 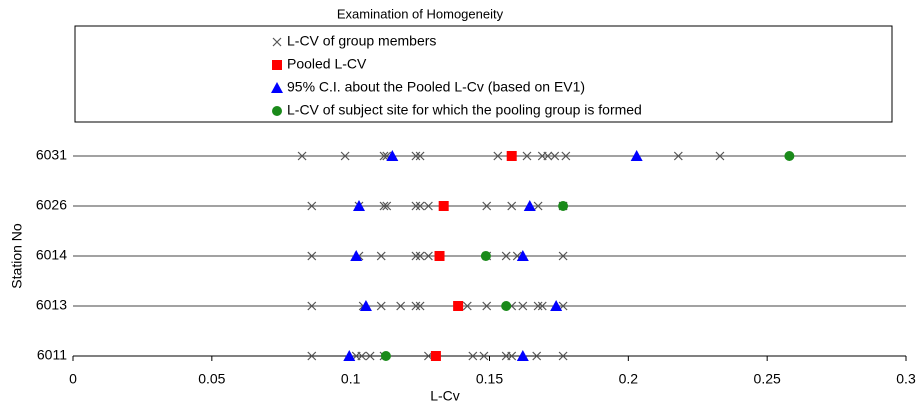 What do you see at coordinates (51, 155) in the screenshot?
I see `y-tick-label: 6031` at bounding box center [51, 155].